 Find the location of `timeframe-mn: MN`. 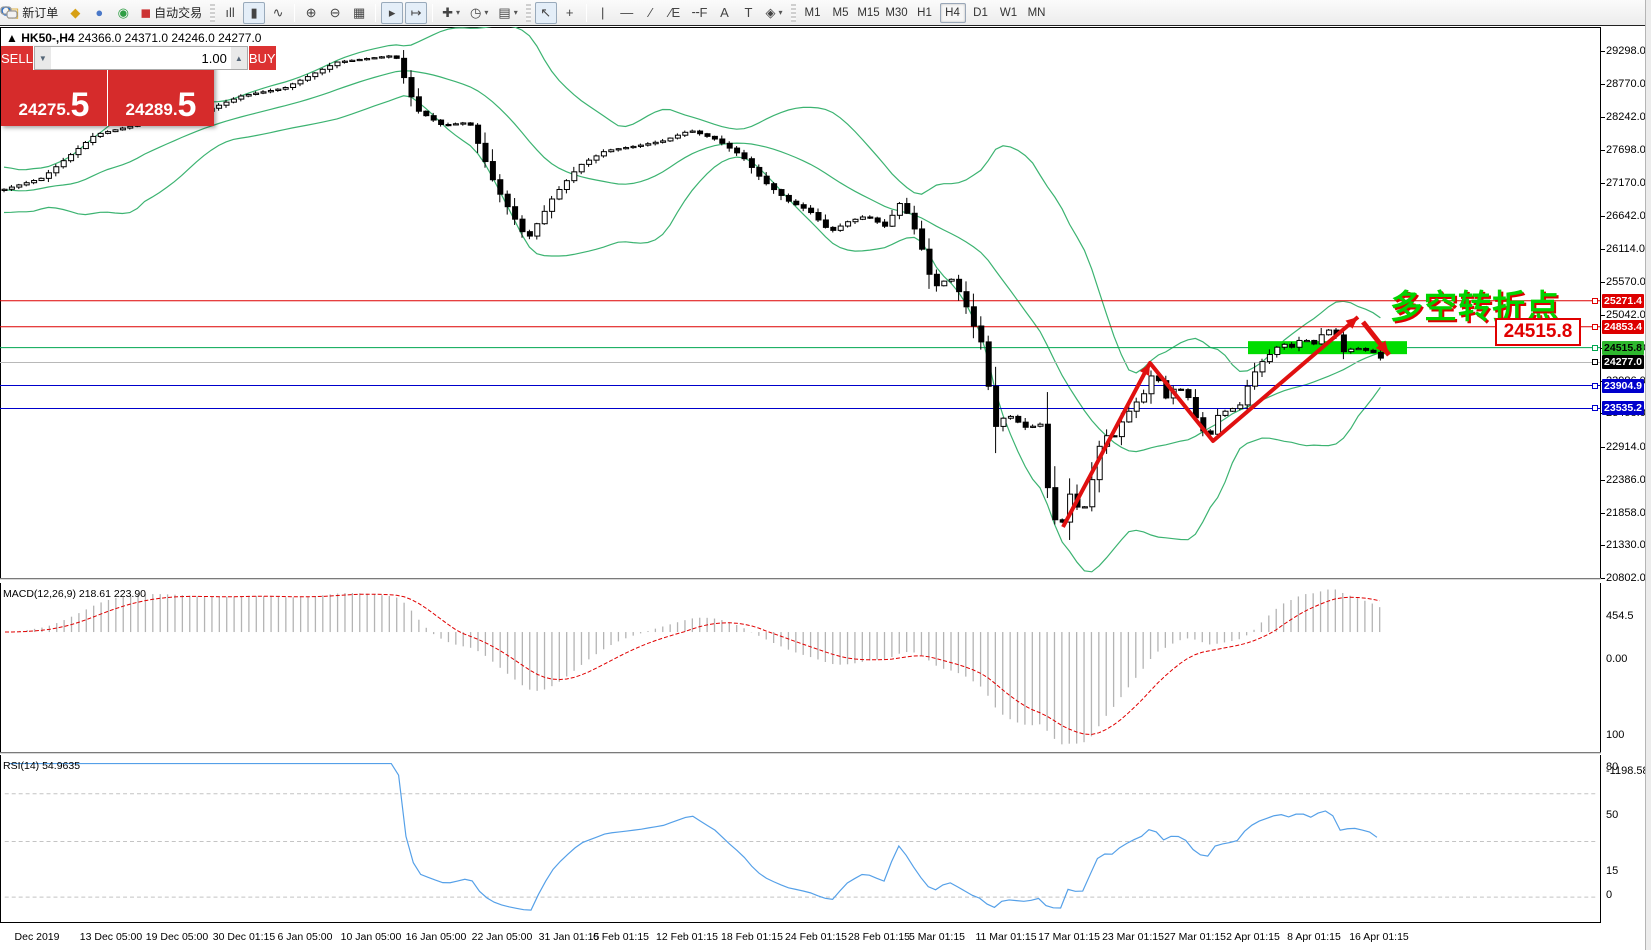

timeframe-mn: MN is located at coordinates (1036, 12).